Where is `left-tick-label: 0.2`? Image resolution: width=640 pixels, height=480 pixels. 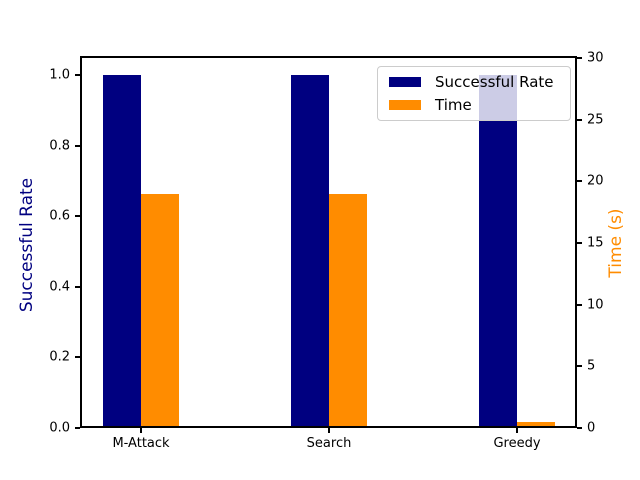 left-tick-label: 0.2 is located at coordinates (59, 357).